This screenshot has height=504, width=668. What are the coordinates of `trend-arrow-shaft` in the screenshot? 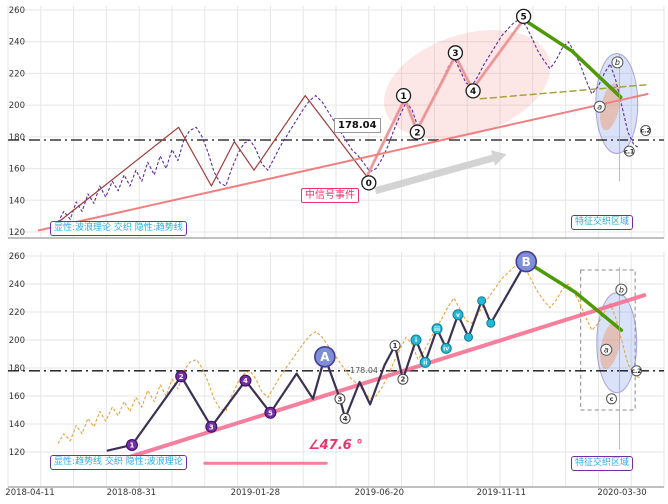 It's located at (434, 174).